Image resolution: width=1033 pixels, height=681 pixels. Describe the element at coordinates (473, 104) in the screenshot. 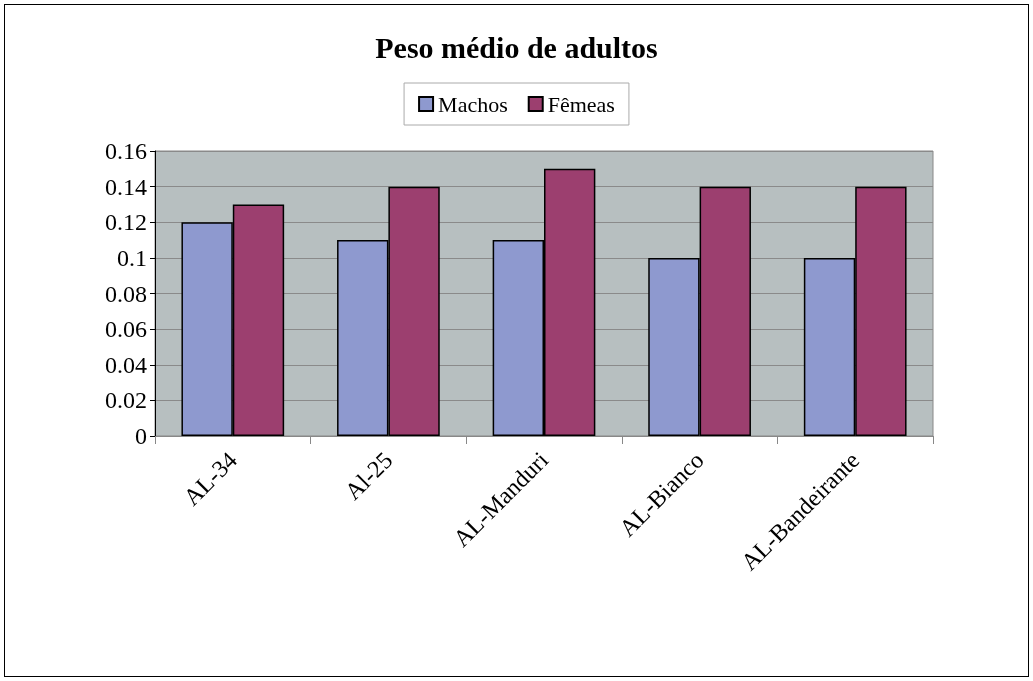

I see `legend-label: Machos` at that location.